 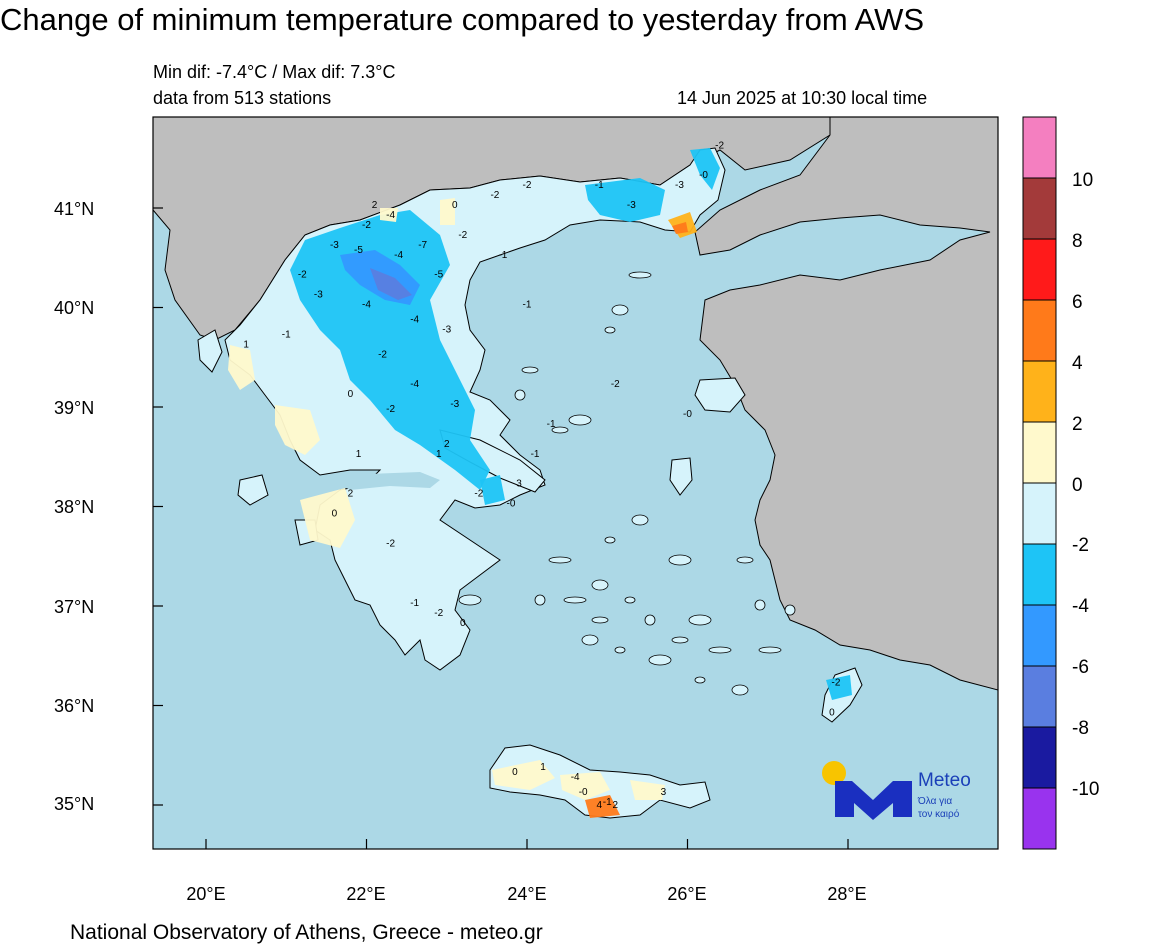 I want to click on warm-zone-crete-south, so click(x=602, y=806).